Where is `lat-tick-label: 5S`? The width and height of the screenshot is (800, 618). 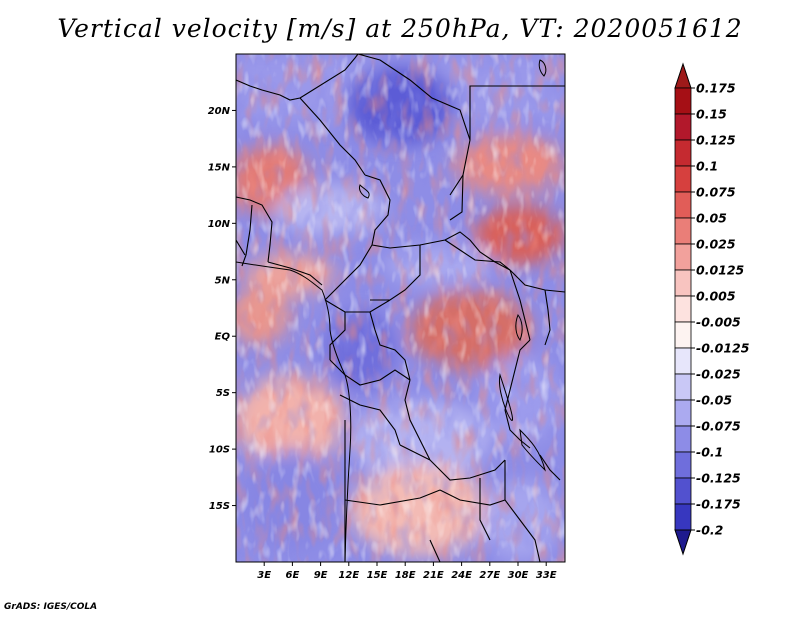 lat-tick-label: 5S is located at coordinates (223, 393).